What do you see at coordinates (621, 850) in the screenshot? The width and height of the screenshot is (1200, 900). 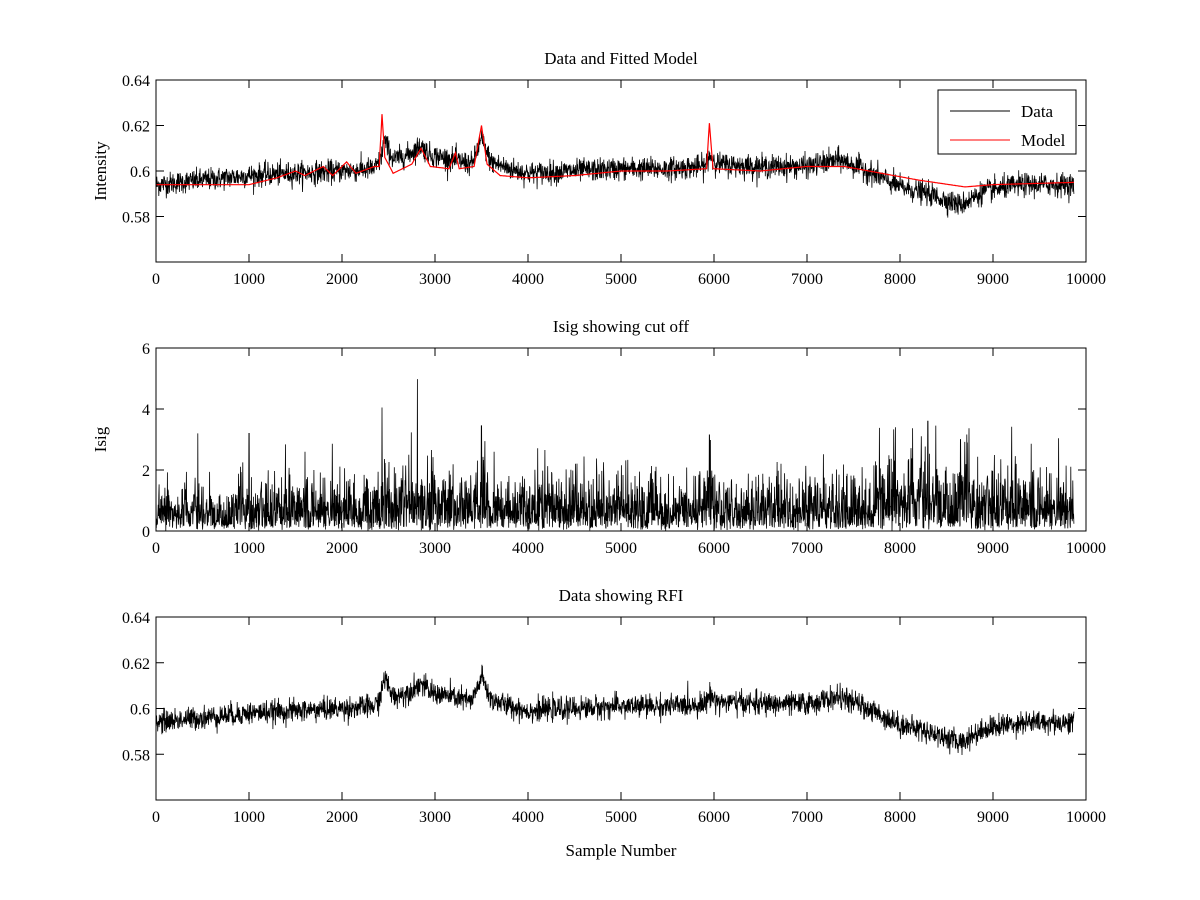 I see `x-axis-label: Sample Number` at bounding box center [621, 850].